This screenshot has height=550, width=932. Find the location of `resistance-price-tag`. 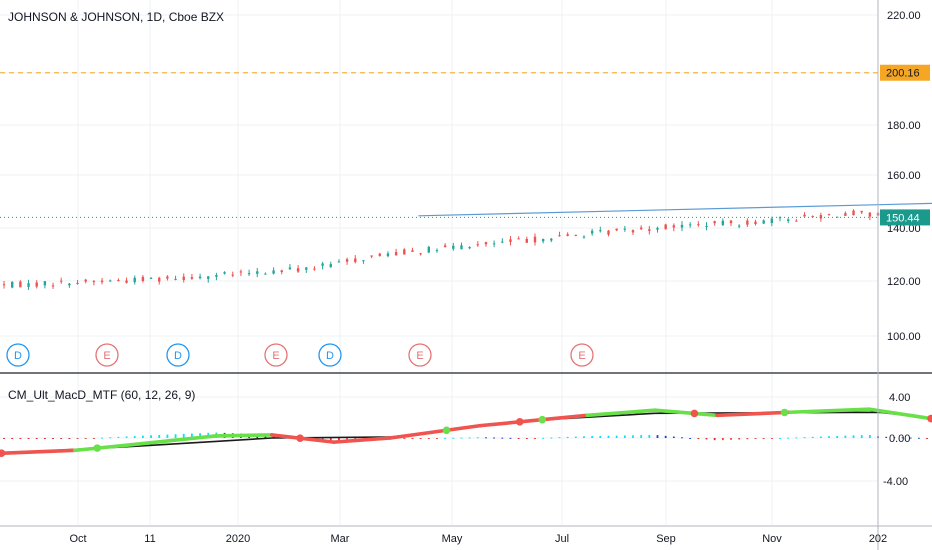

resistance-price-tag is located at coordinates (905, 72).